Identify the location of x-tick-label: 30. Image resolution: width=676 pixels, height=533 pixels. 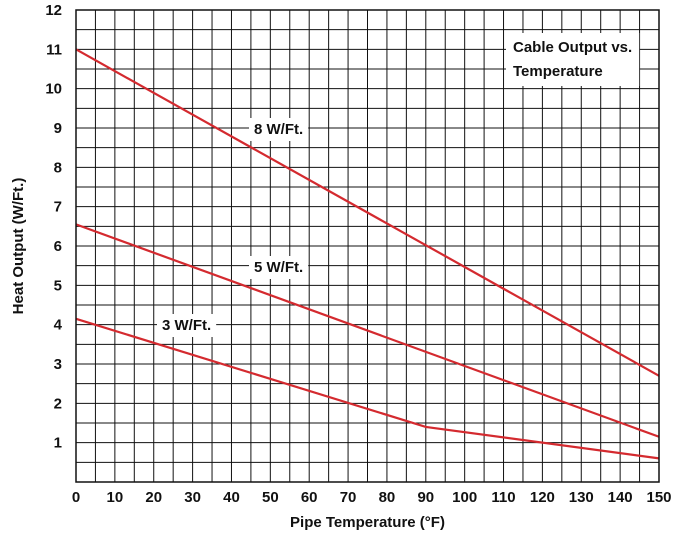
(192, 497).